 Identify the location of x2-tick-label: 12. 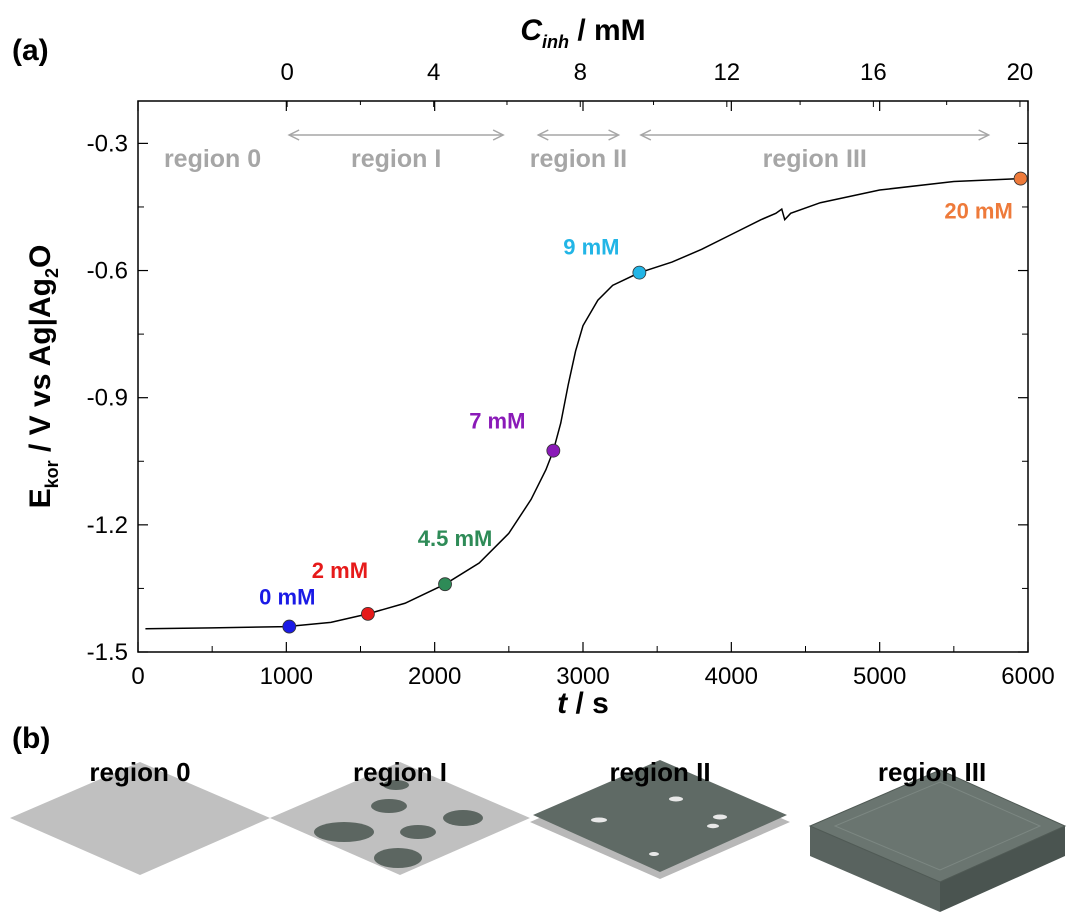
(726, 72).